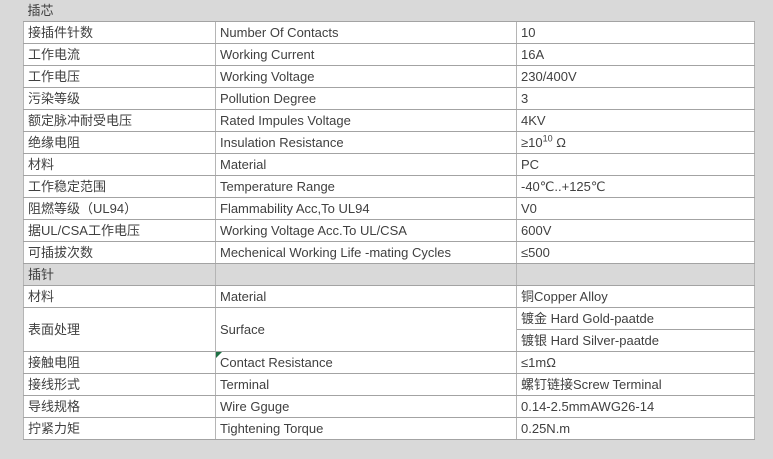 The height and width of the screenshot is (459, 773). What do you see at coordinates (366, 186) in the screenshot?
I see `spec-label-en: Temperature Range` at bounding box center [366, 186].